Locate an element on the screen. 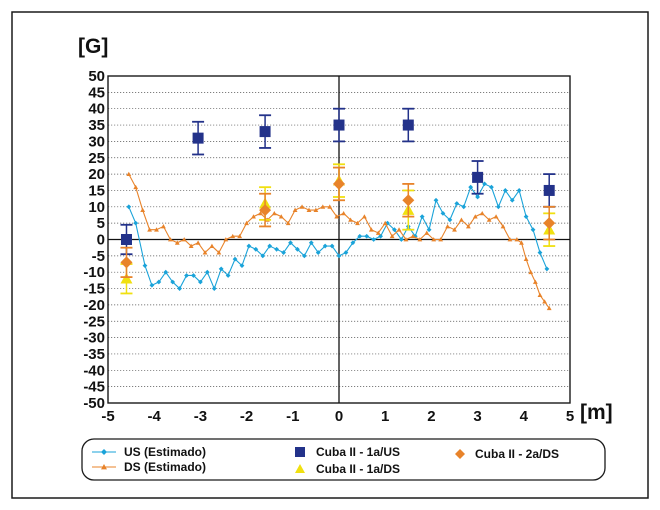 The image size is (660, 510). y-tick-label: 20 is located at coordinates (96, 174).